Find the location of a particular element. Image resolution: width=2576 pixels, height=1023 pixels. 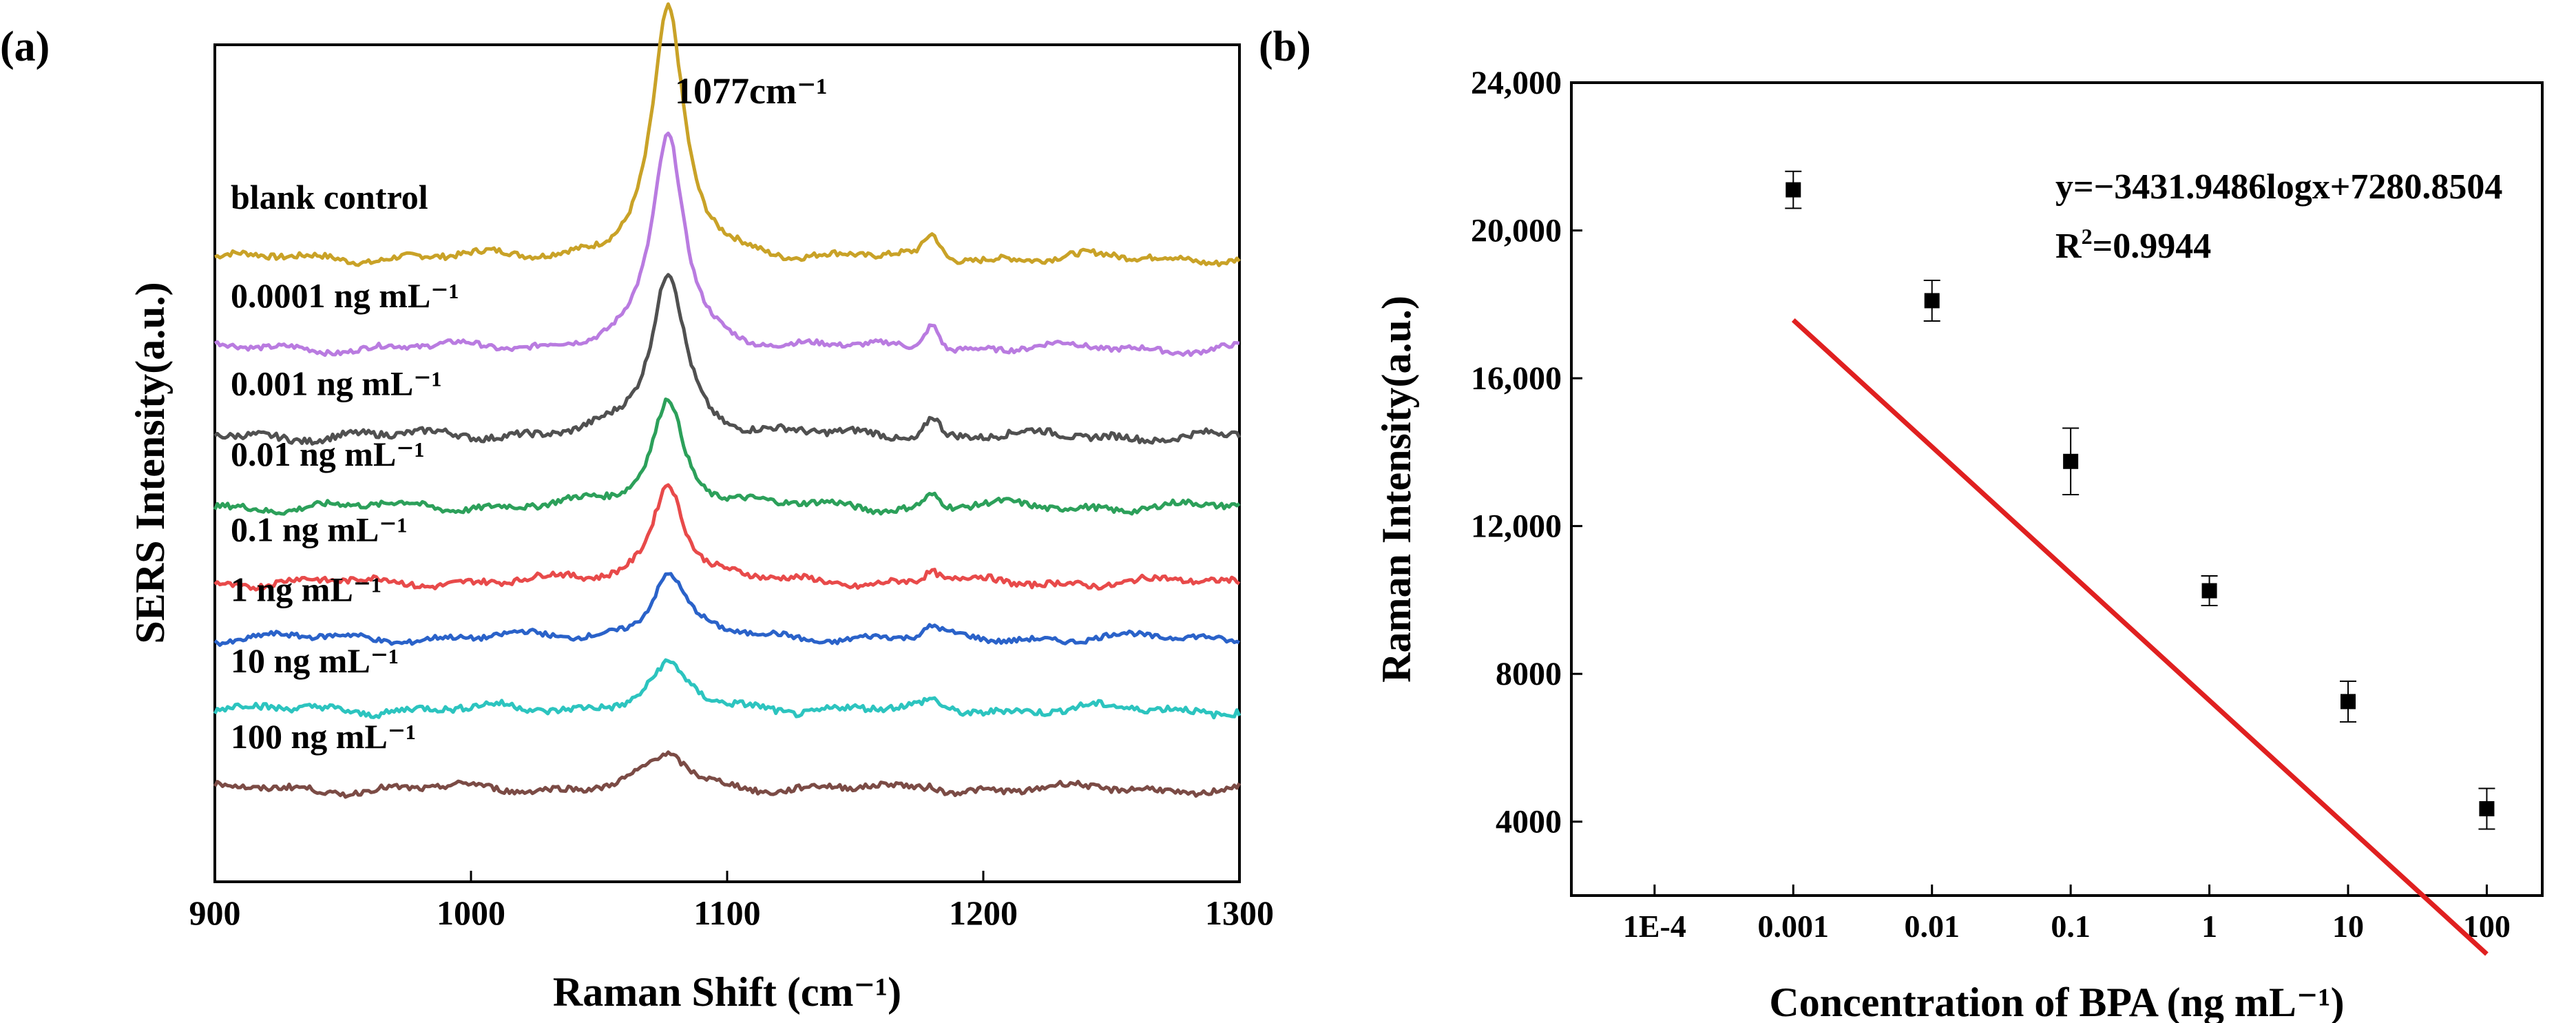

calibration-x-tick-label: 0.1 is located at coordinates (2071, 926).